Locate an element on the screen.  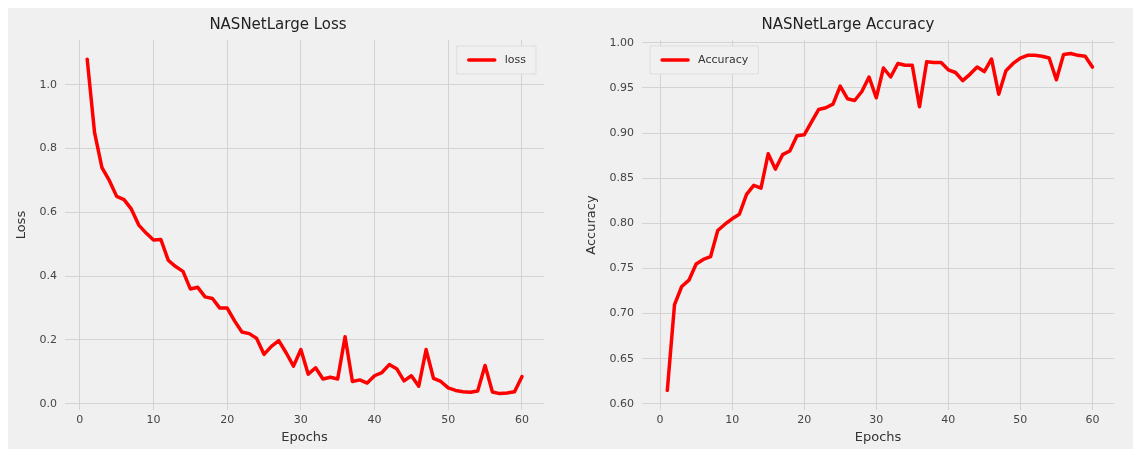
legend-label: loss is located at coordinates (515, 59).